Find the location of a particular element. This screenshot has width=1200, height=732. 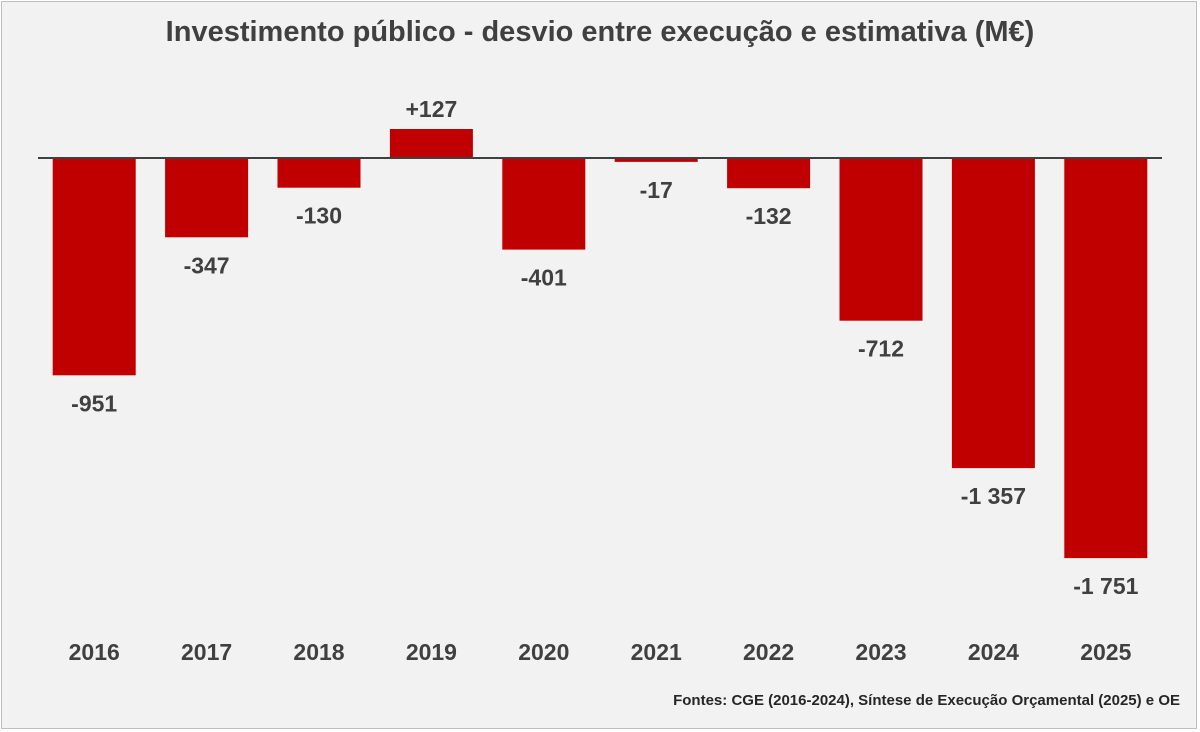

data-label-2024: -1 357 is located at coordinates (993, 496).